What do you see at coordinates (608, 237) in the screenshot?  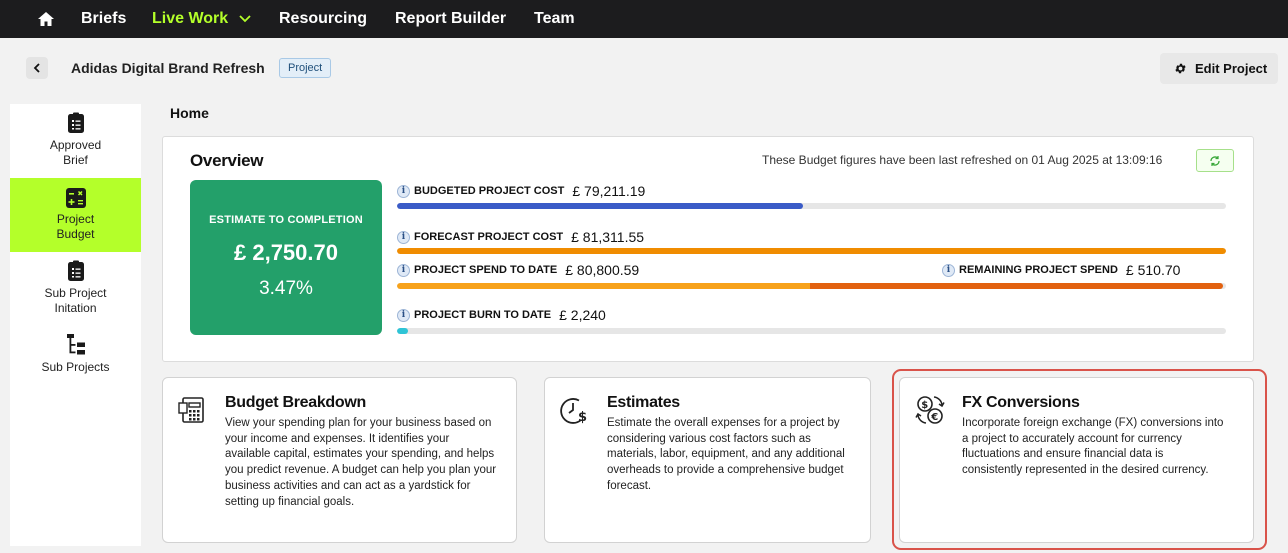 I see `metric-value: £ 81,311.55` at bounding box center [608, 237].